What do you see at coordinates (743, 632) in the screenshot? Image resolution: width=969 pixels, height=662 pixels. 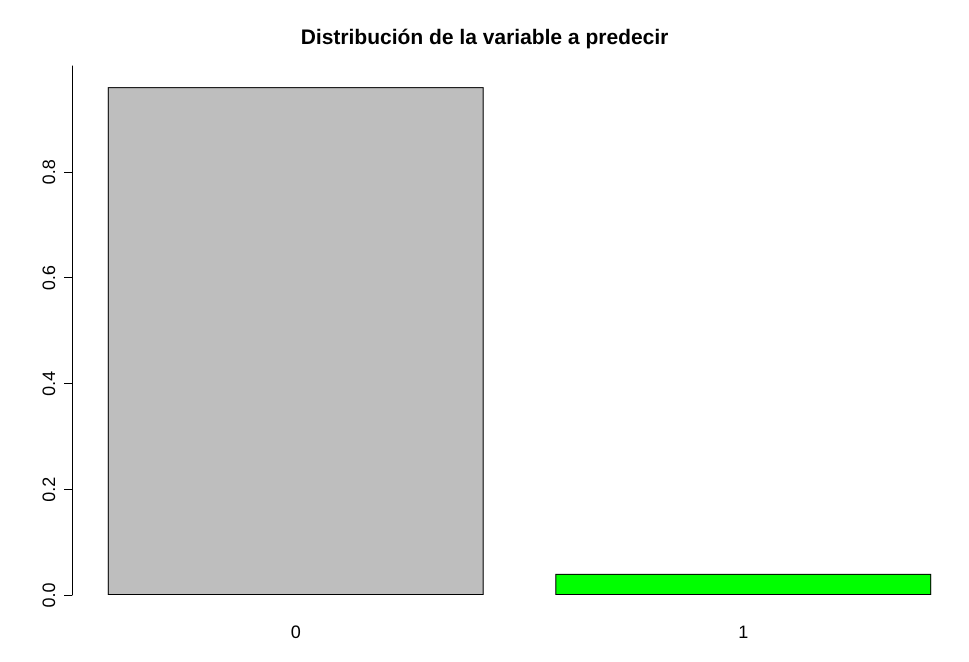 I see `x-tick-label: 1` at bounding box center [743, 632].